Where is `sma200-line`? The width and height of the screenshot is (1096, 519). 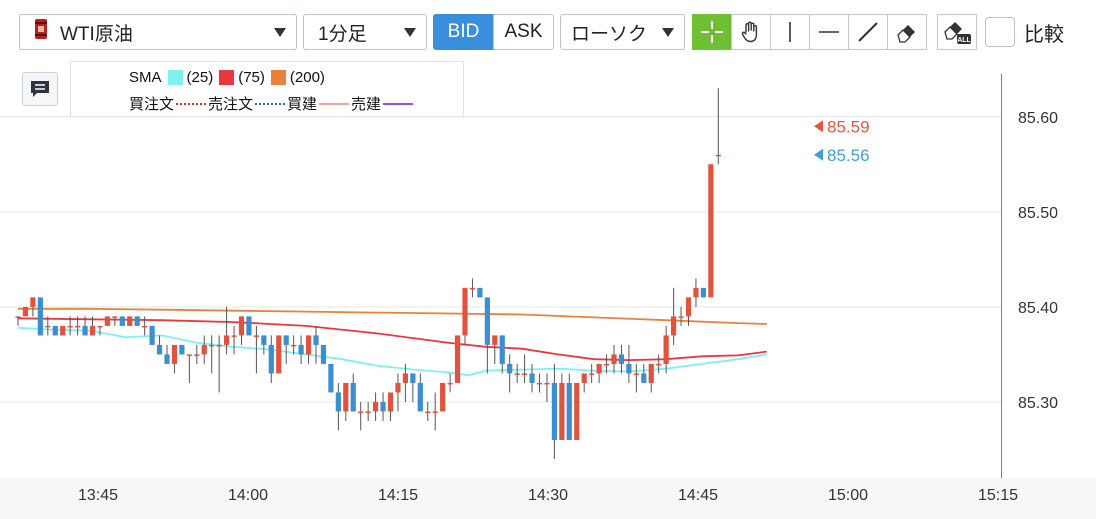
sma200-line is located at coordinates (392, 316).